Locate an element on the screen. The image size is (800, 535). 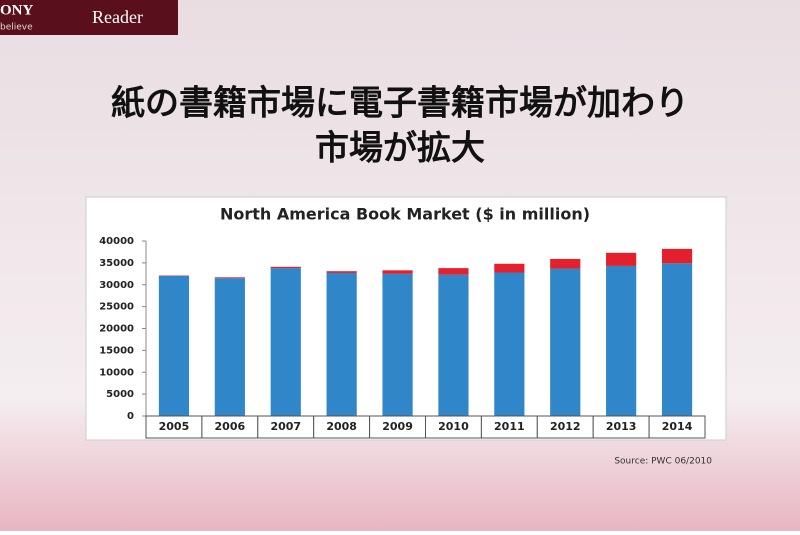
y-tick-label: 5000 is located at coordinates (120, 394).